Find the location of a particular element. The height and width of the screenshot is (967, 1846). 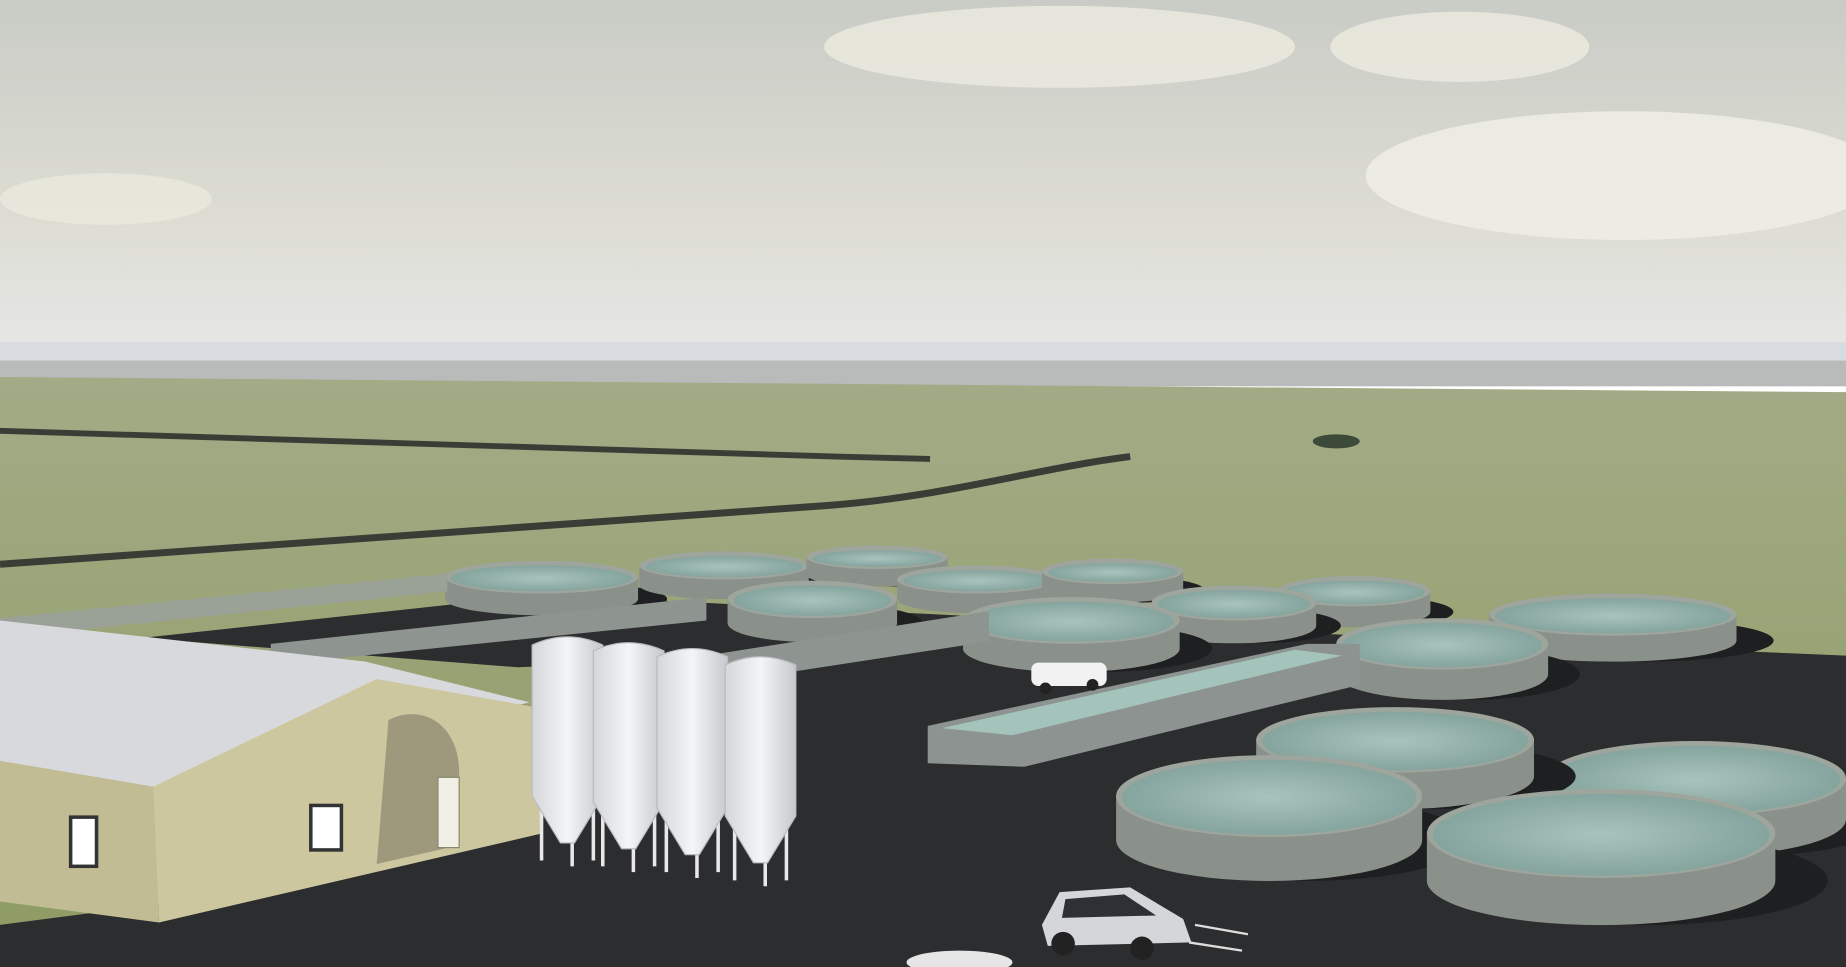

building-roof is located at coordinates (265, 703).